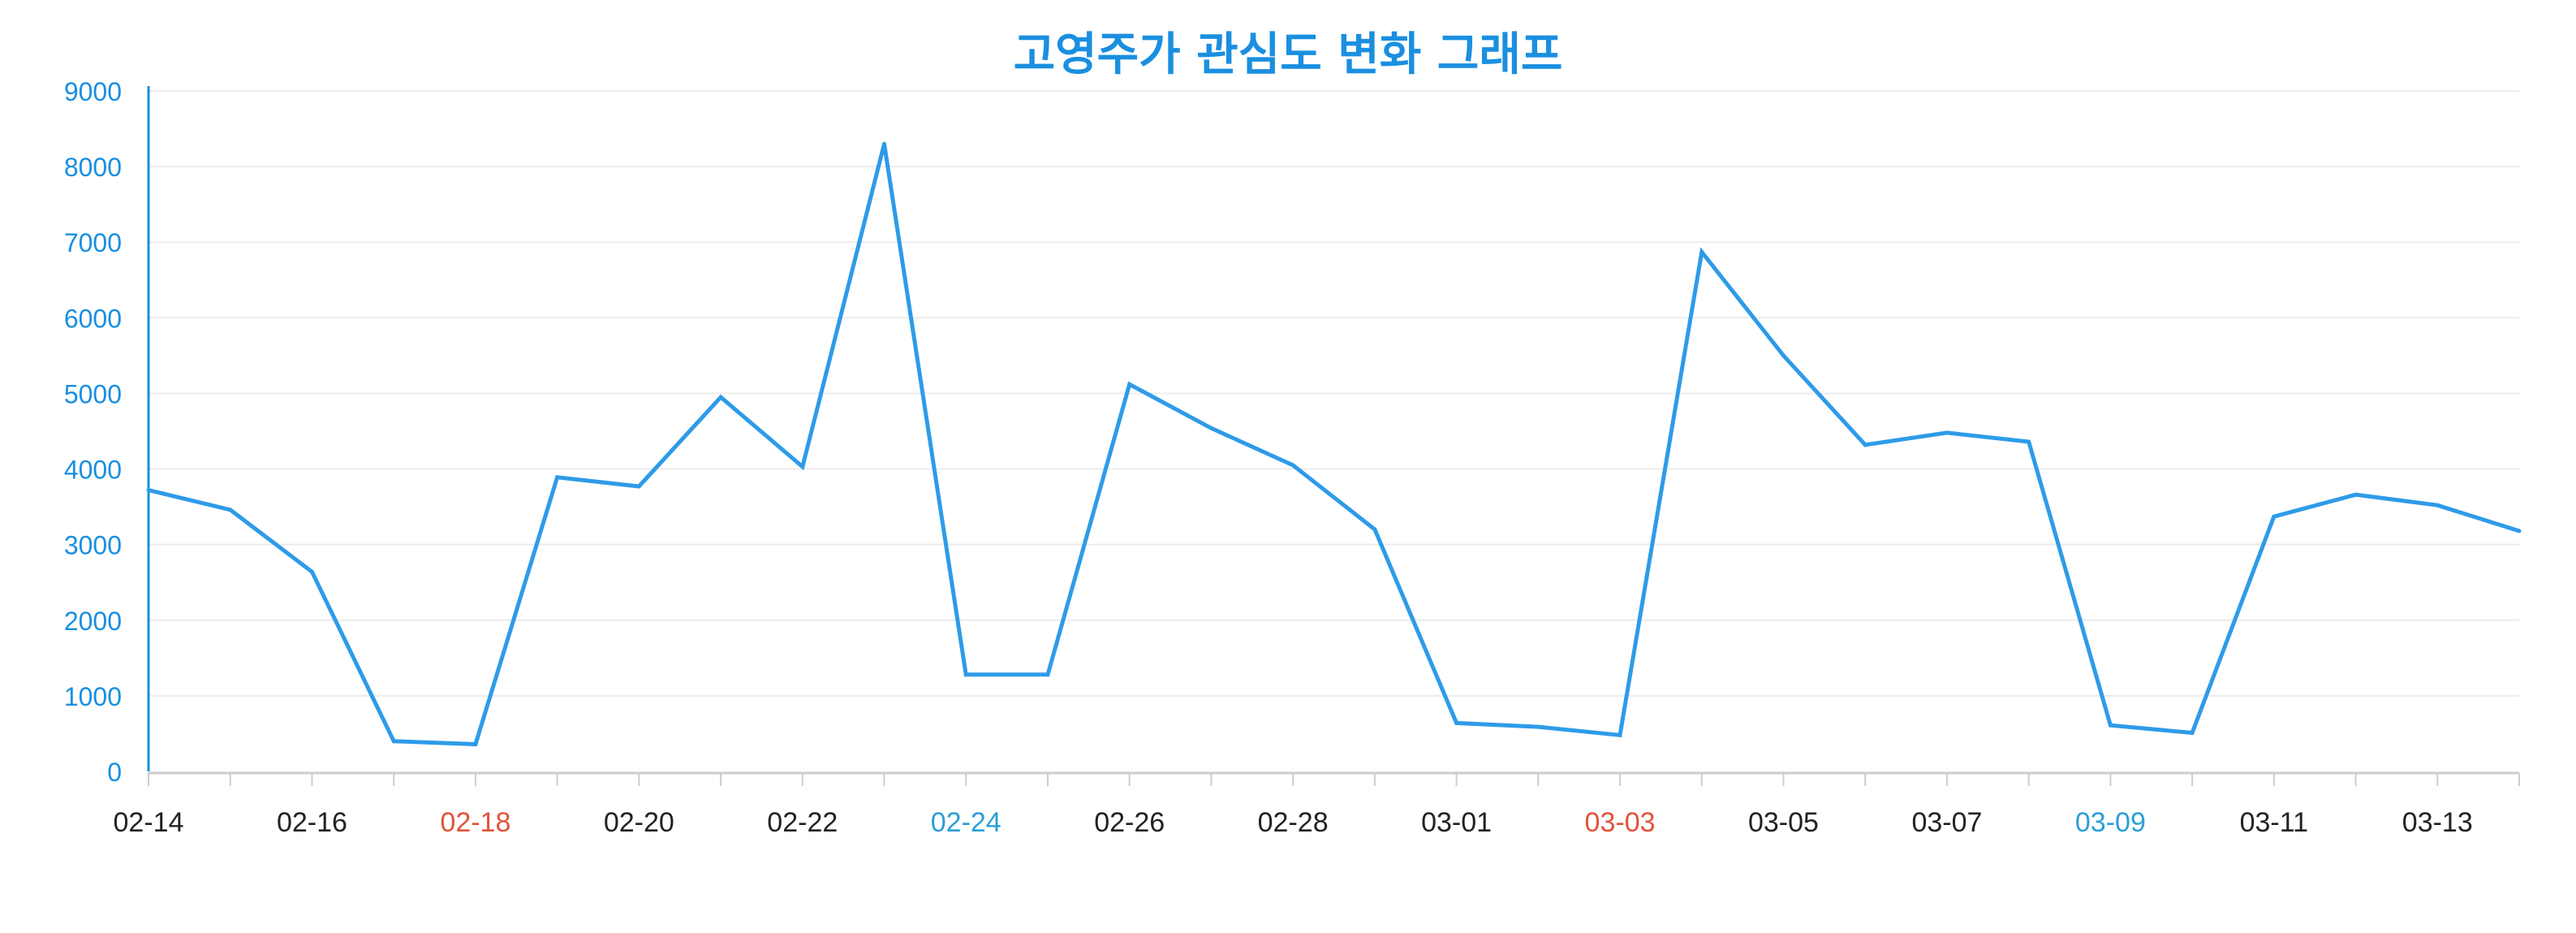 The height and width of the screenshot is (933, 2576). I want to click on chart-title: 고영주가 관심도 변화 그래프, so click(1288, 54).